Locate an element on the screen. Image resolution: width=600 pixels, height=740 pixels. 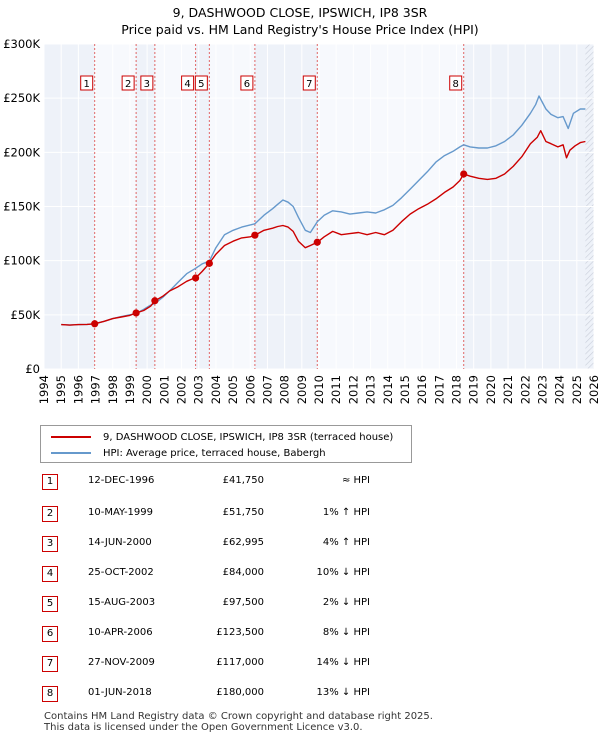
sale-hpi-comparison: 8% ↓ HPI is located at coordinates (346, 632).